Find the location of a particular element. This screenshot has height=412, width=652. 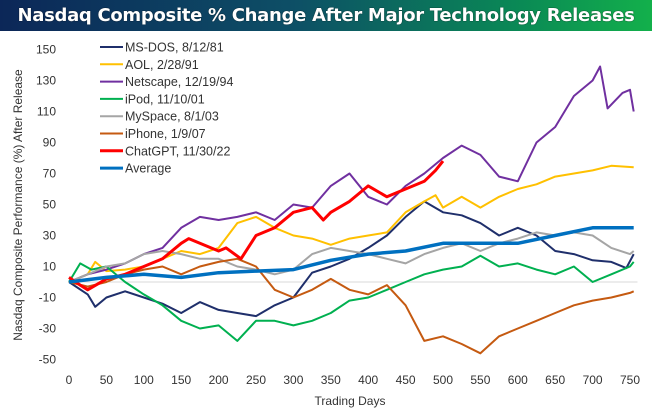

legend-label: AOL, 2/28/91 is located at coordinates (162, 65).